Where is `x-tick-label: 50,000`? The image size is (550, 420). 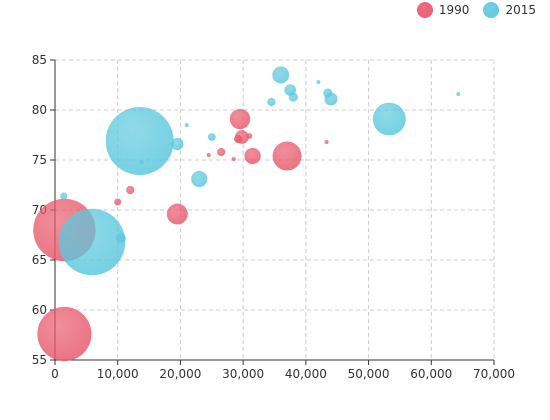 x-tick-label: 50,000 is located at coordinates (369, 374).